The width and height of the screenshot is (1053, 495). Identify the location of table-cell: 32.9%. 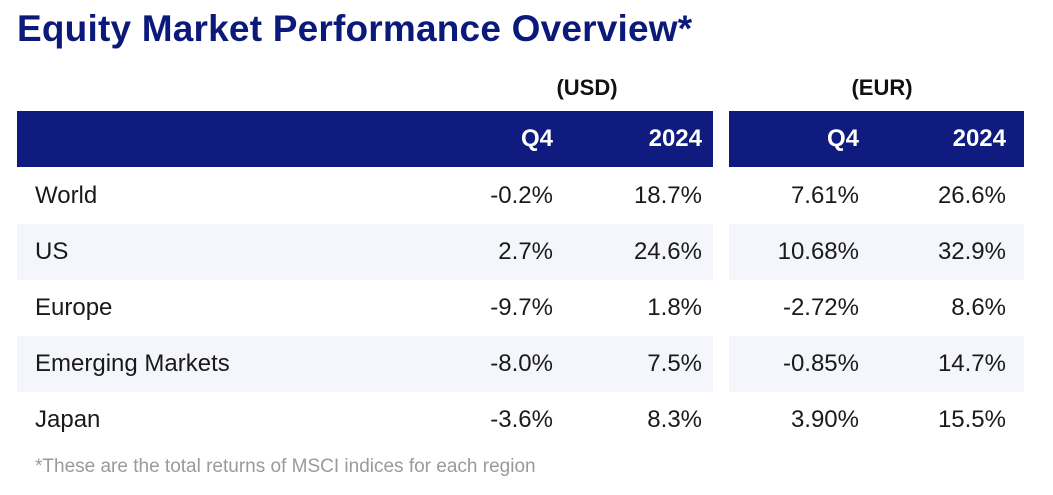
(971, 251).